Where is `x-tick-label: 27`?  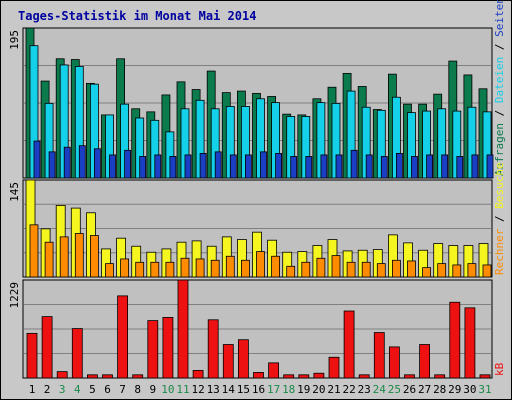 x-tick-label: 27 is located at coordinates (424, 389).